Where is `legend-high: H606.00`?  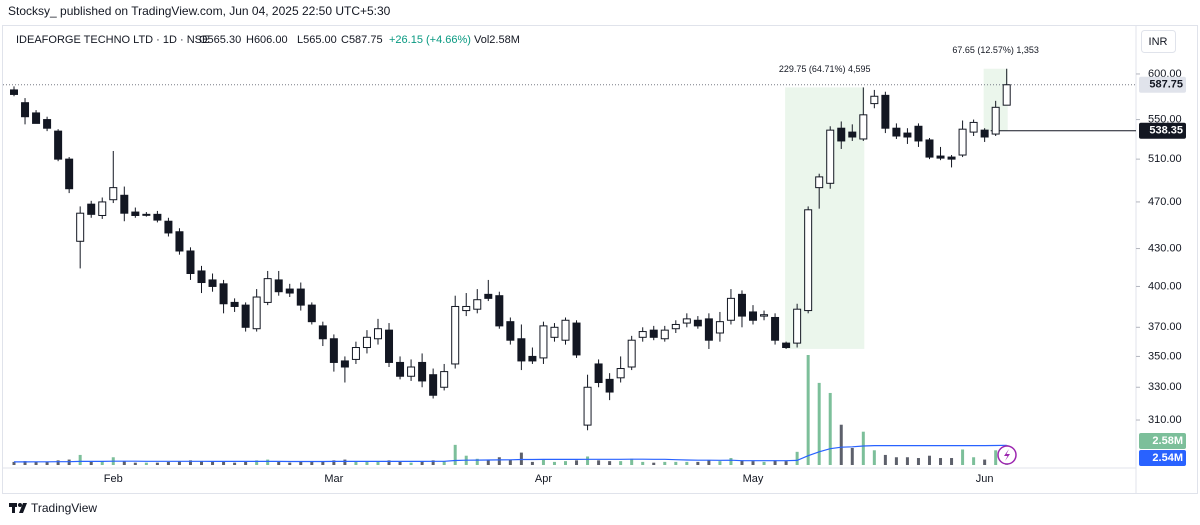
legend-high: H606.00 is located at coordinates (267, 40).